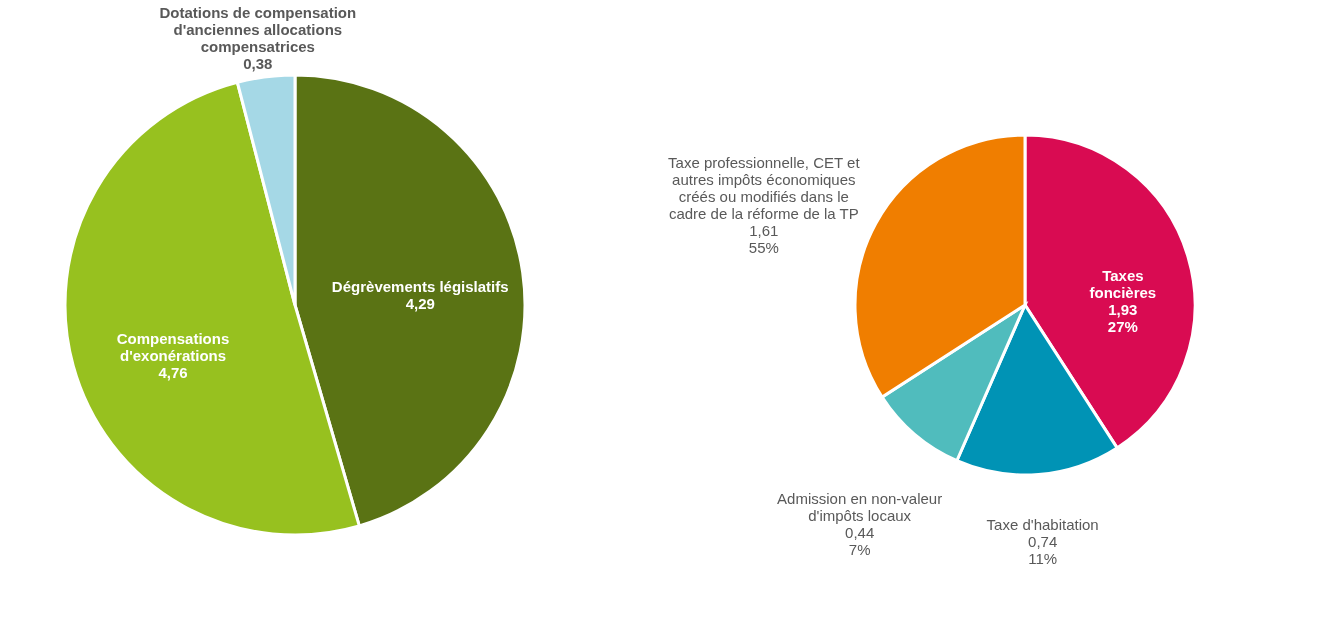 Image resolution: width=1322 pixels, height=642 pixels. What do you see at coordinates (258, 29) in the screenshot?
I see `slice-label: Dotations de compensation d'anciennes allocations compensatrices` at bounding box center [258, 29].